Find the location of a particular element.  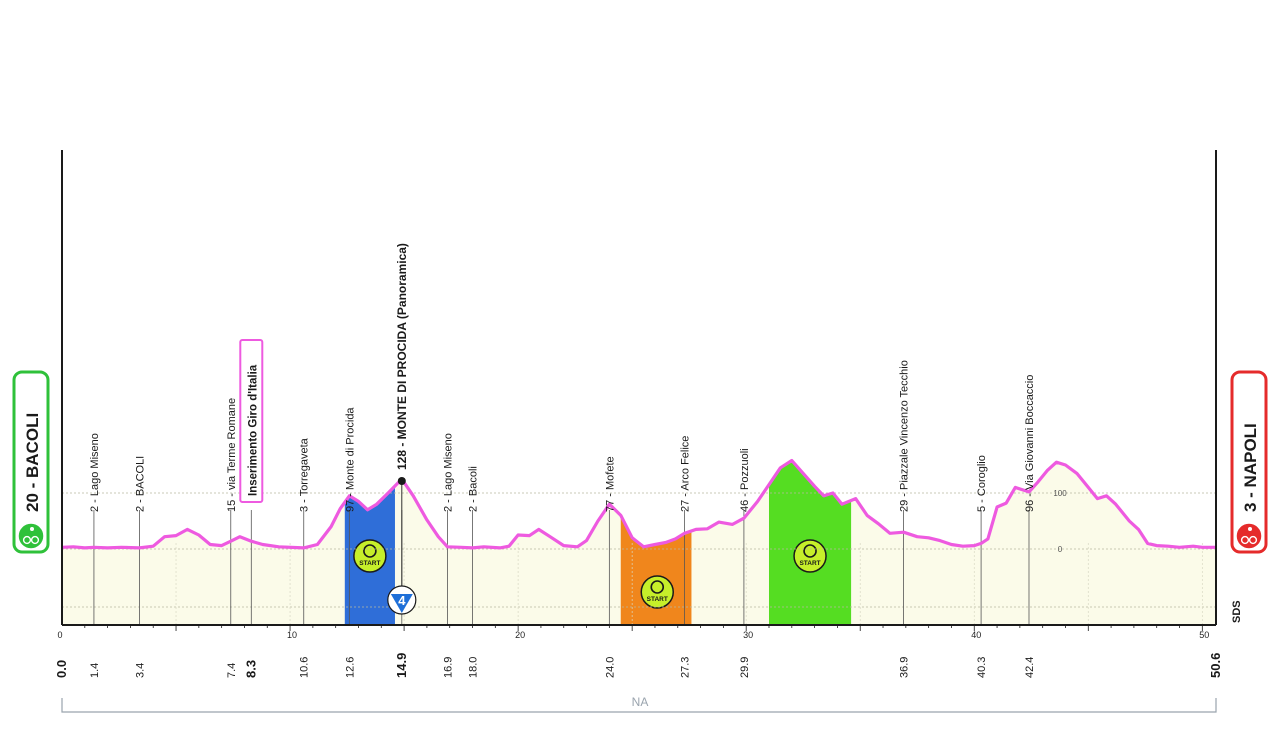

waypoint-km-label: 16.9 is located at coordinates (448, 667).